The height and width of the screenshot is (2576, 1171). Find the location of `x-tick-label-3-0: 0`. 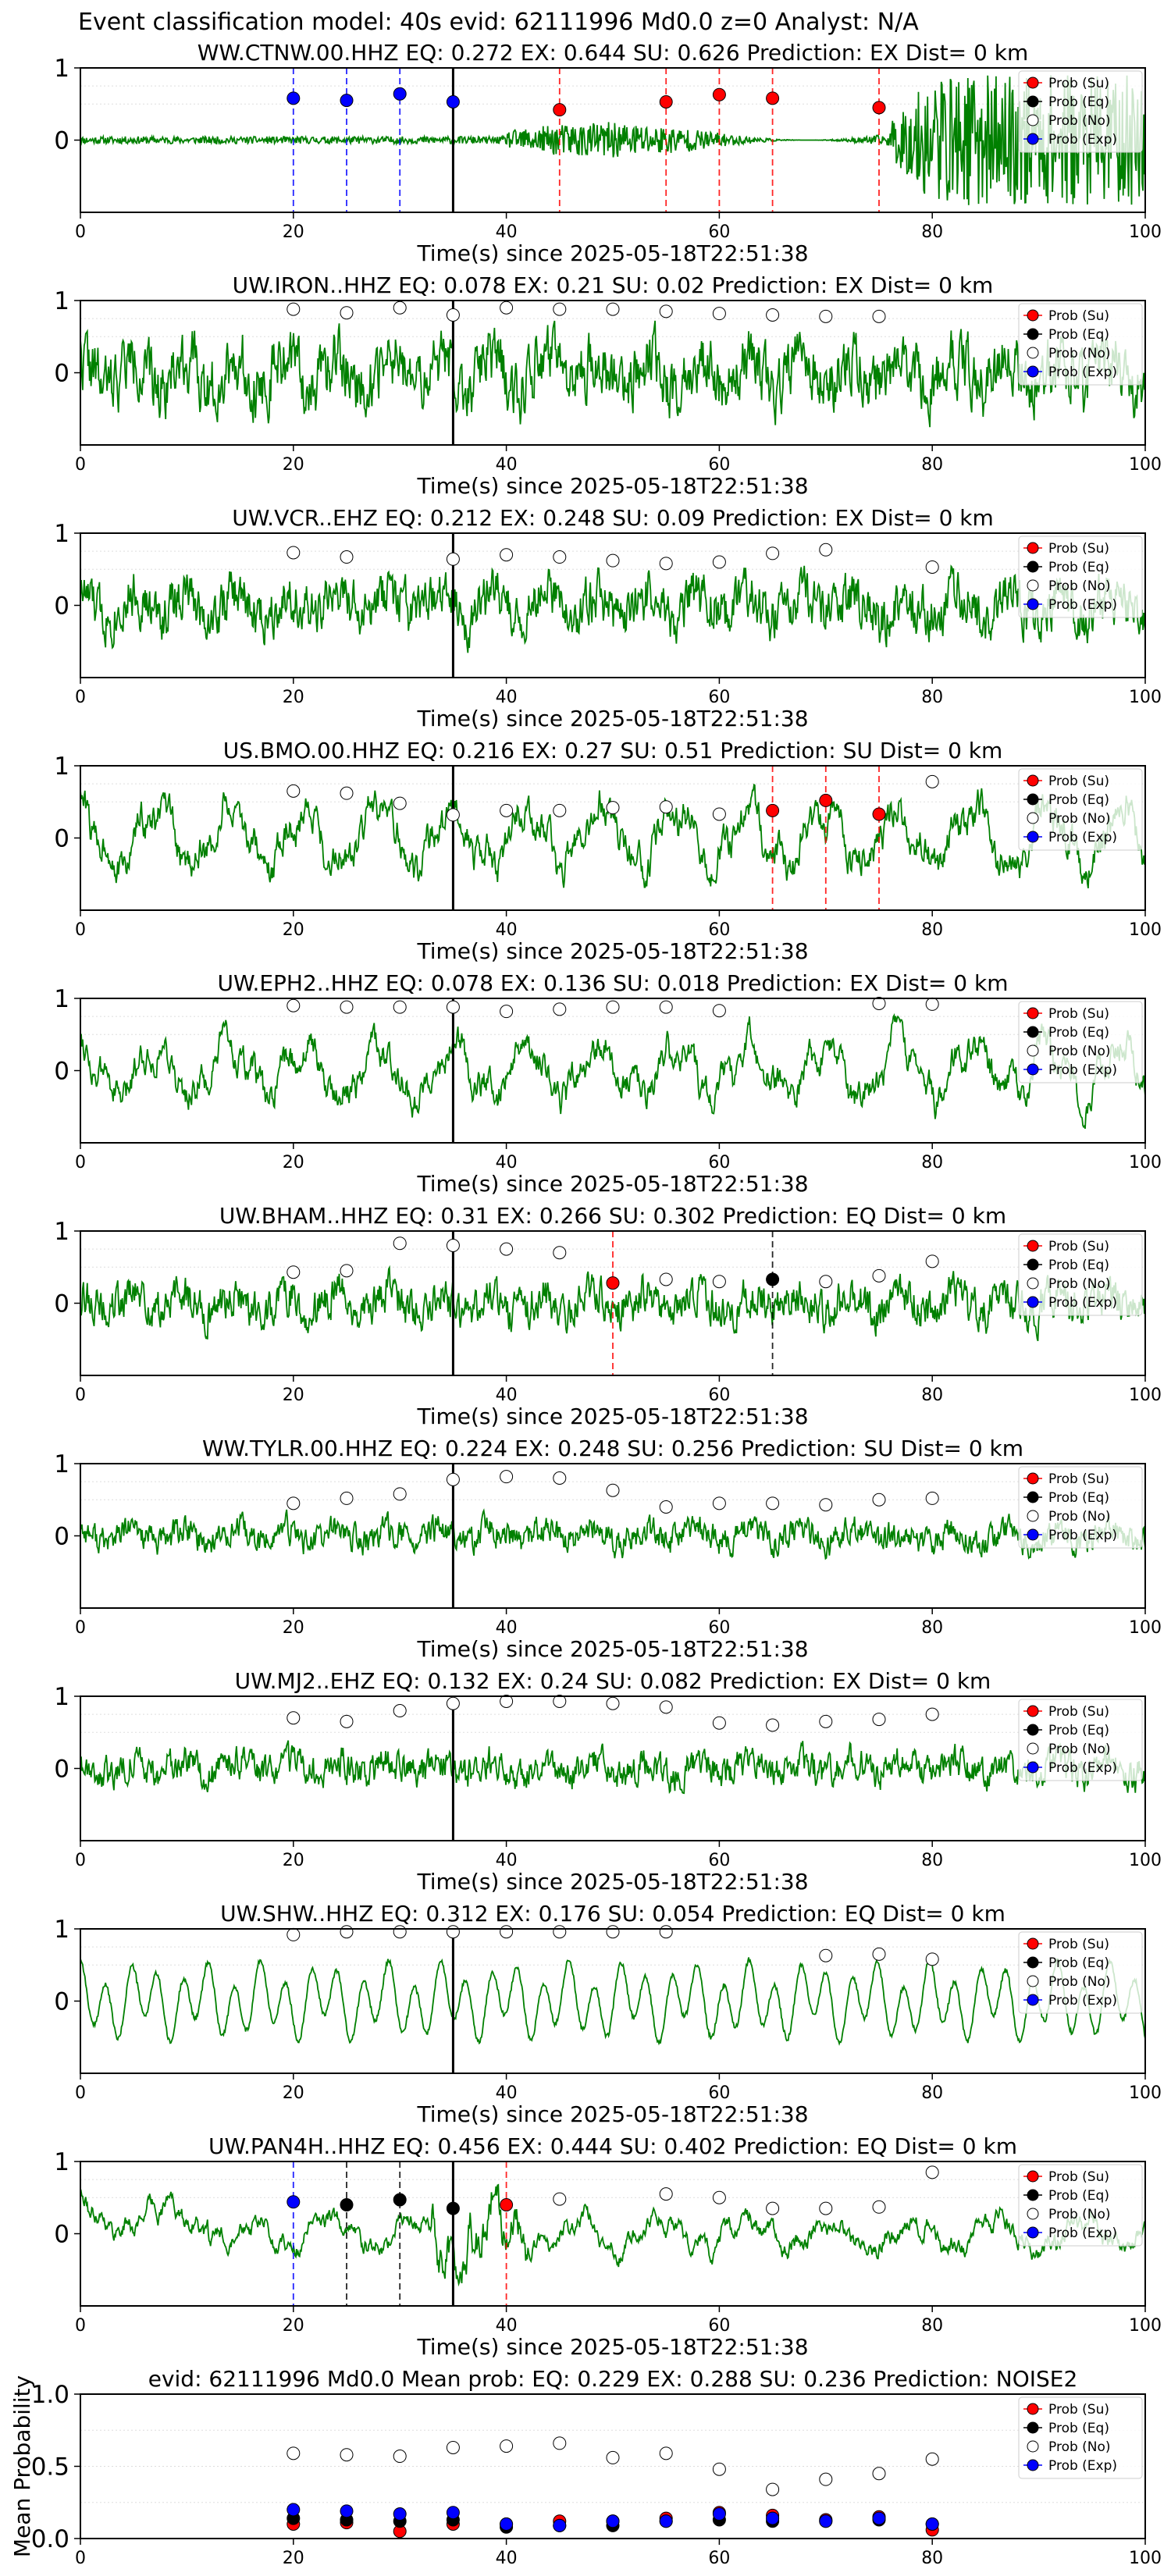

x-tick-label-3-0: 0 is located at coordinates (80, 930).